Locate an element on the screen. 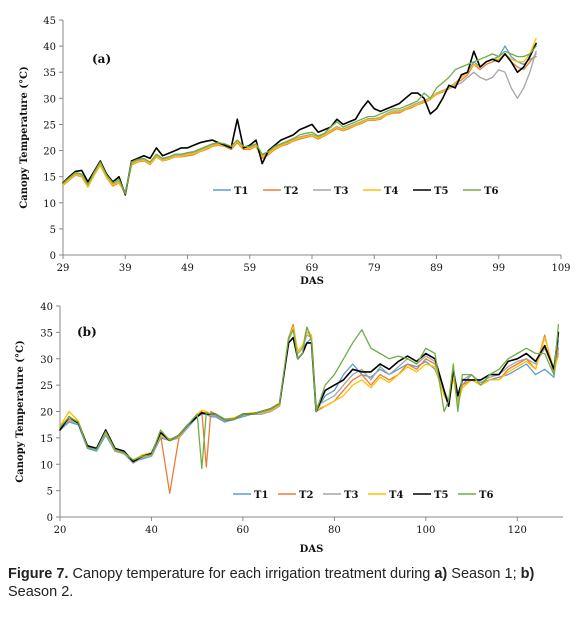  caption-a-label: a) is located at coordinates (441, 574).